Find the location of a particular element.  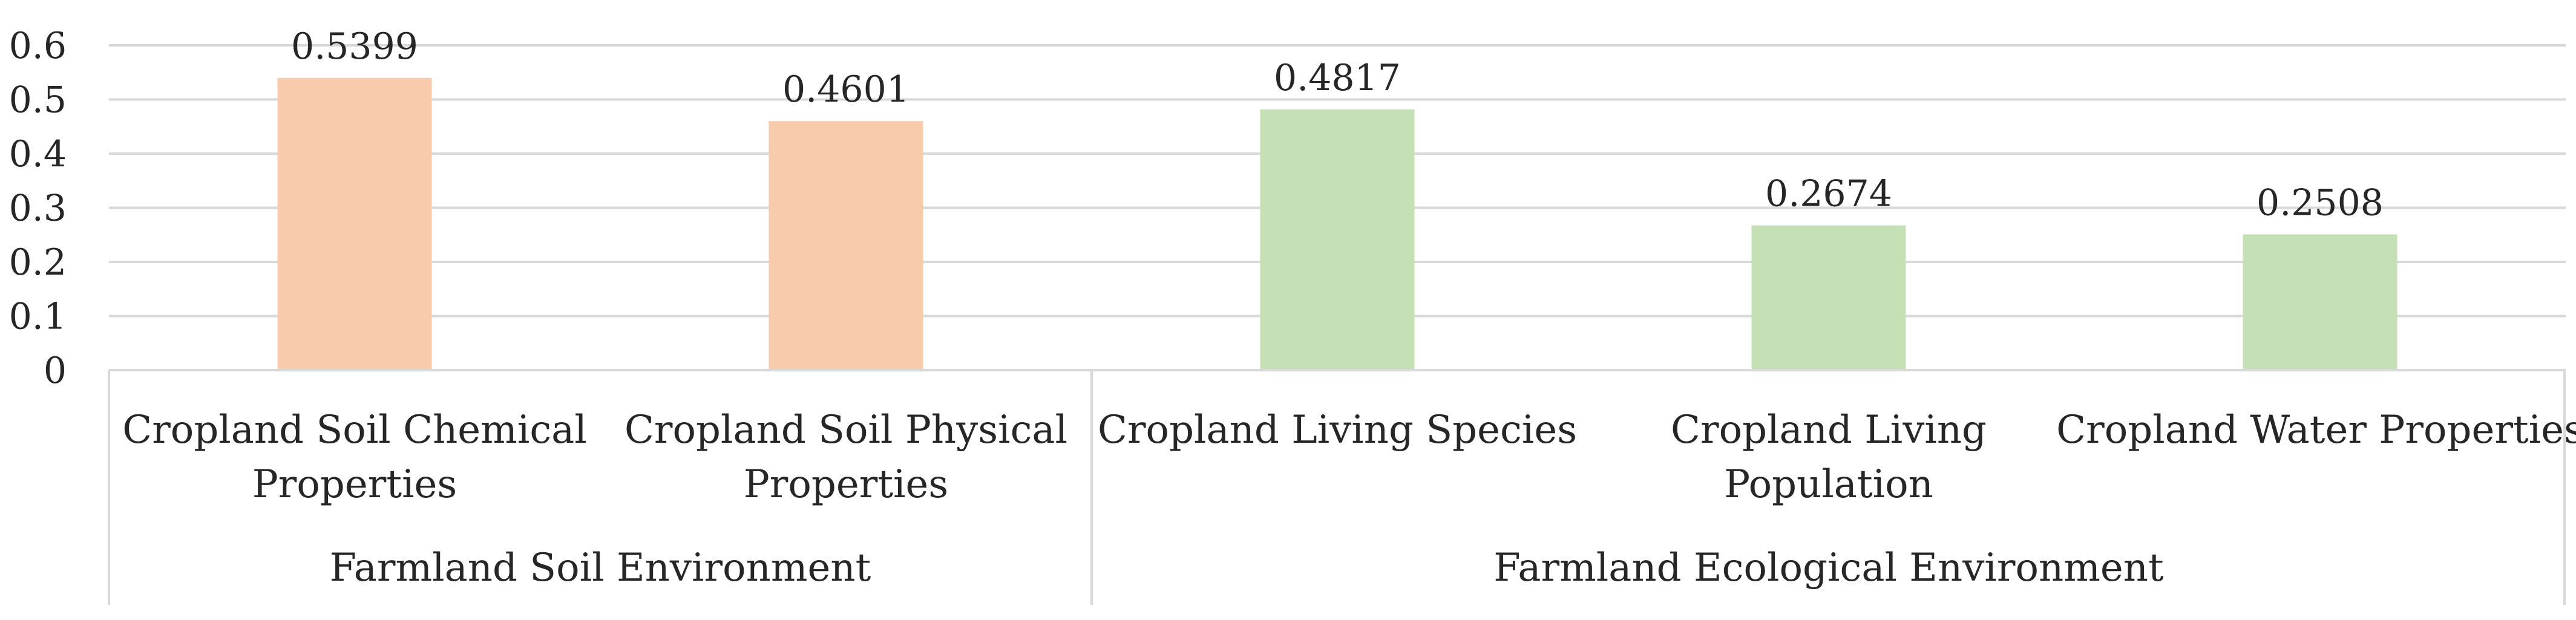

category-label: Population is located at coordinates (1828, 484).